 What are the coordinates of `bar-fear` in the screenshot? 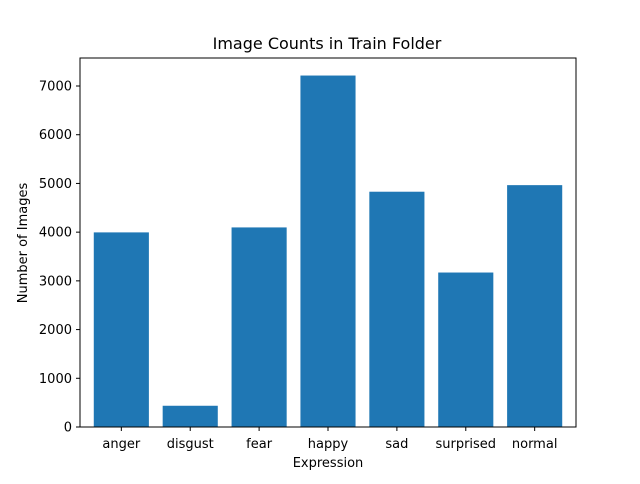 It's located at (259, 327).